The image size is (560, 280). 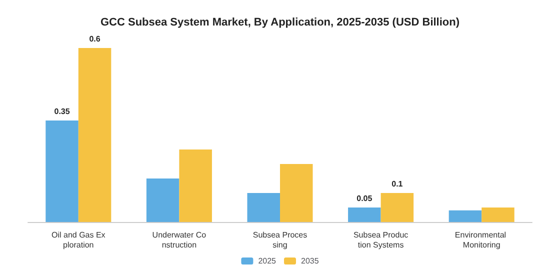 What do you see at coordinates (380, 240) in the screenshot?
I see `x-tick-label: Subsea Production Systems` at bounding box center [380, 240].